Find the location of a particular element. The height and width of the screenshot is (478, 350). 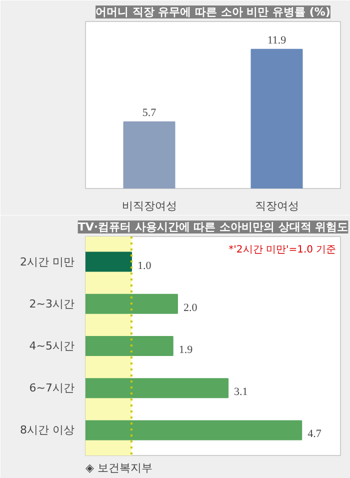

data-label: 2.0 is located at coordinates (190, 308).